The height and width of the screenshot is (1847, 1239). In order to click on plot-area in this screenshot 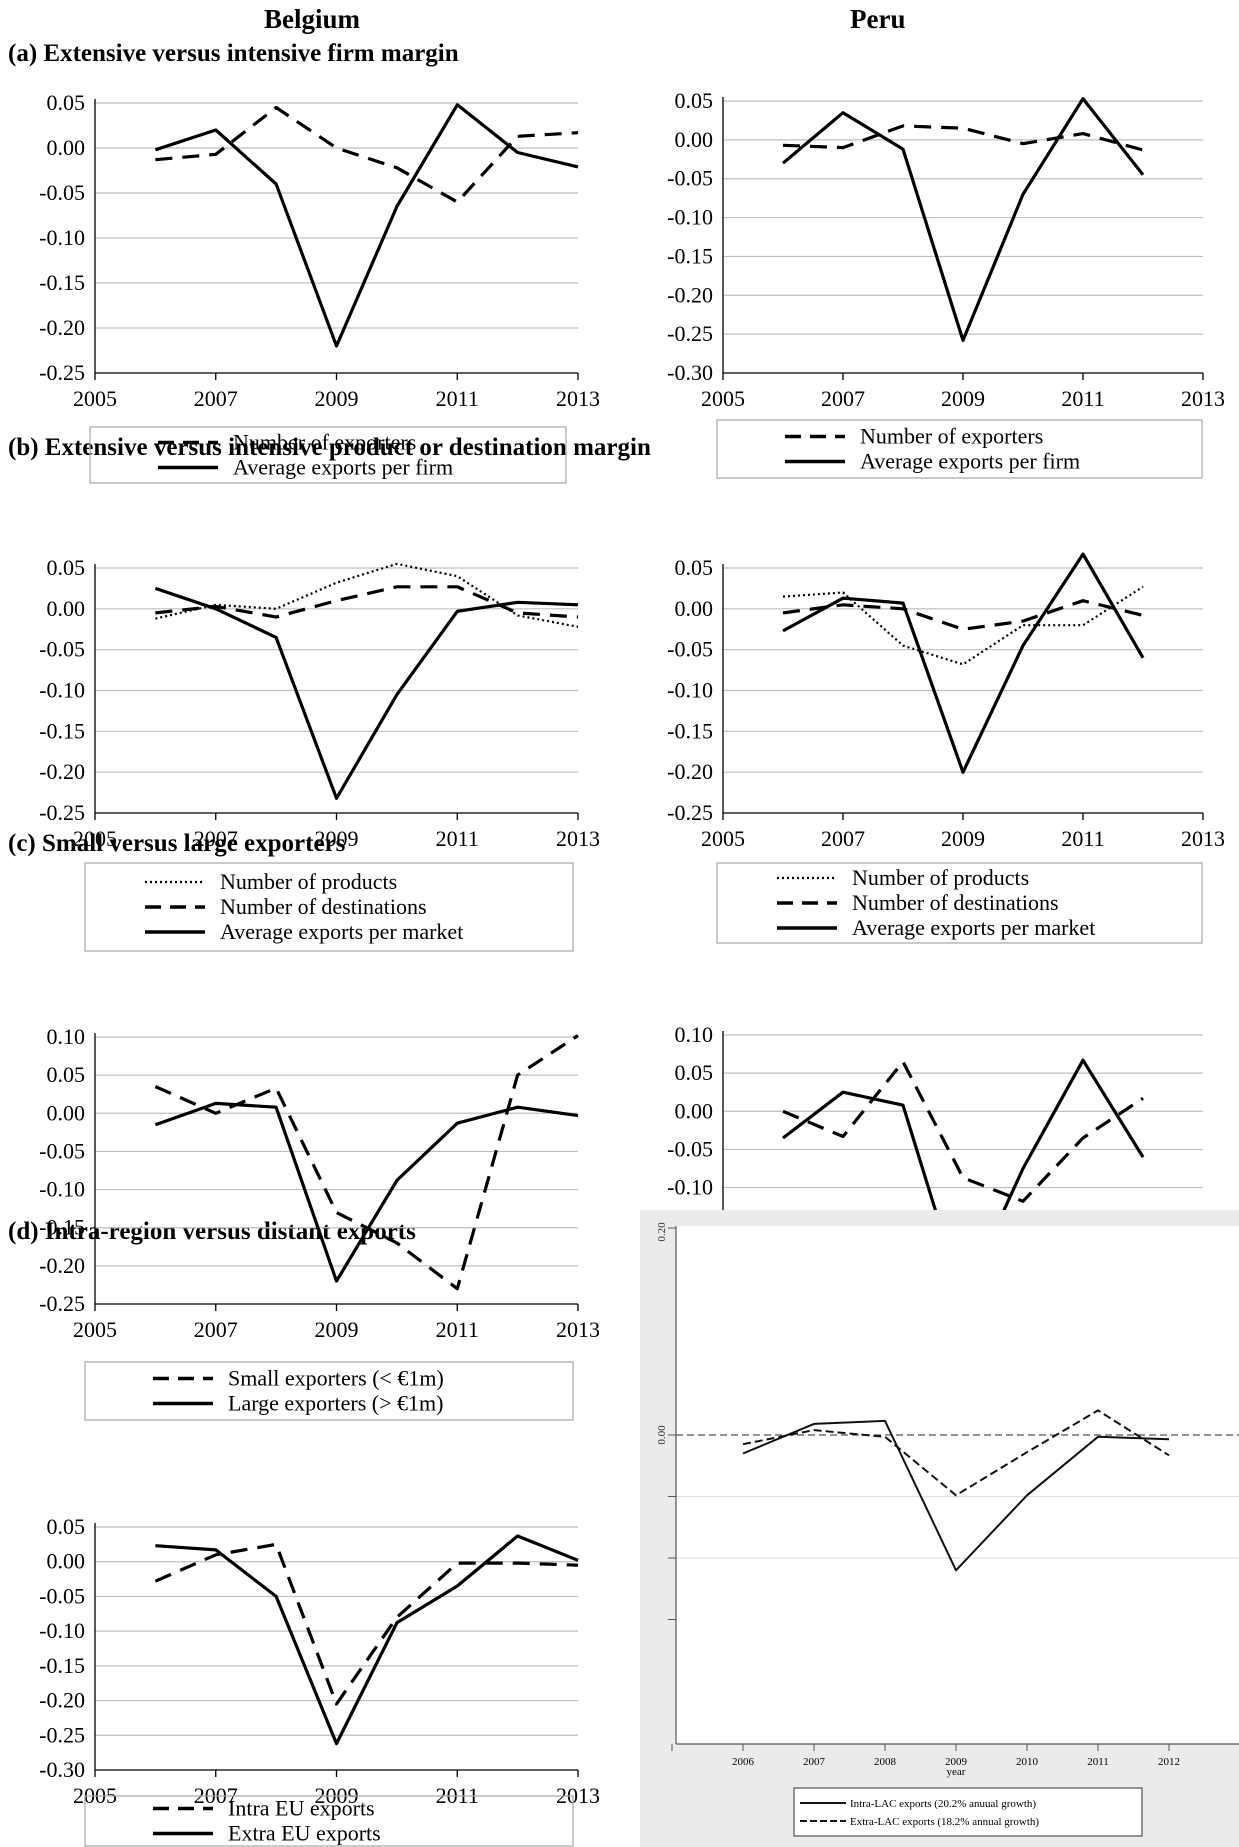, I will do `click(957, 1485)`.